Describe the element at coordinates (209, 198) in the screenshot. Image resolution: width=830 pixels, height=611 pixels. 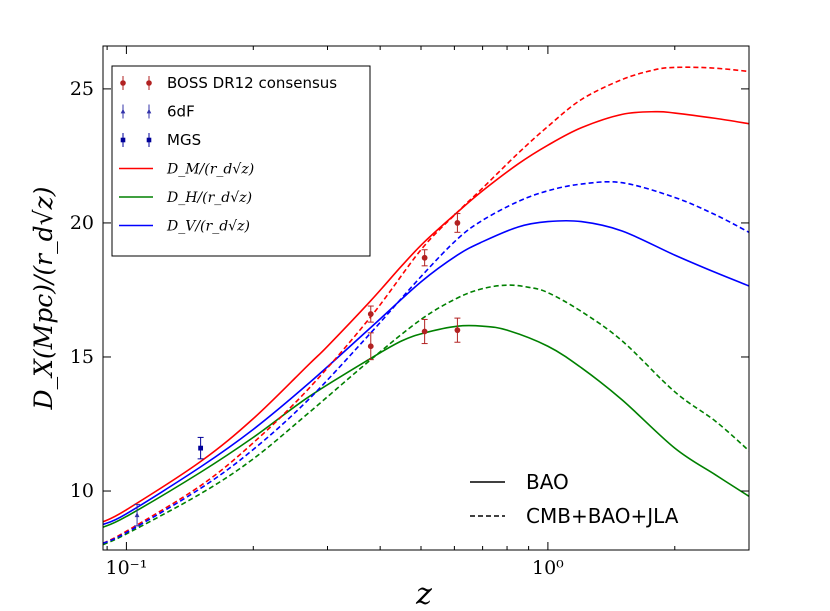
I see `legend-label: D_H/(r_d√z)` at that location.